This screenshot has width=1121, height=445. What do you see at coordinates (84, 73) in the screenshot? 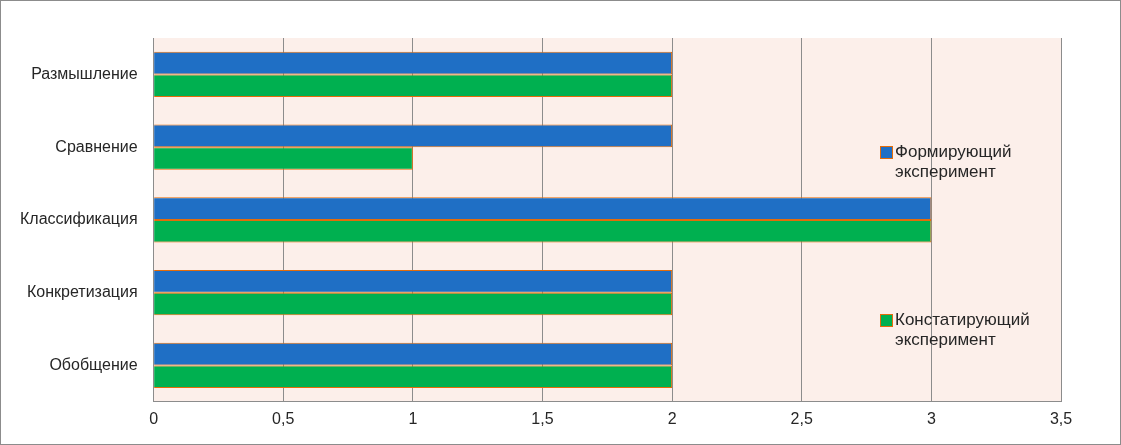
I see `y-tick-label: Размышление` at bounding box center [84, 73].